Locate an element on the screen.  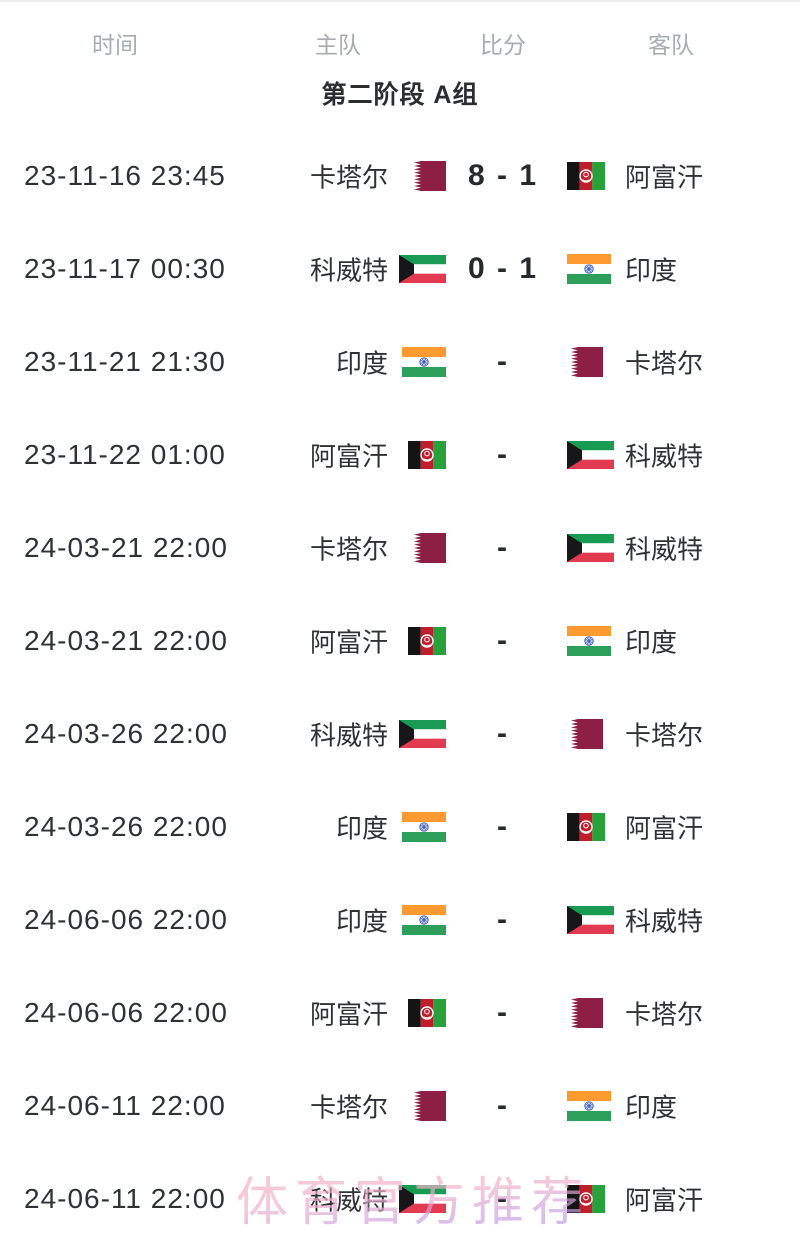
section-title: 第二阶段 A组 is located at coordinates (400, 95).